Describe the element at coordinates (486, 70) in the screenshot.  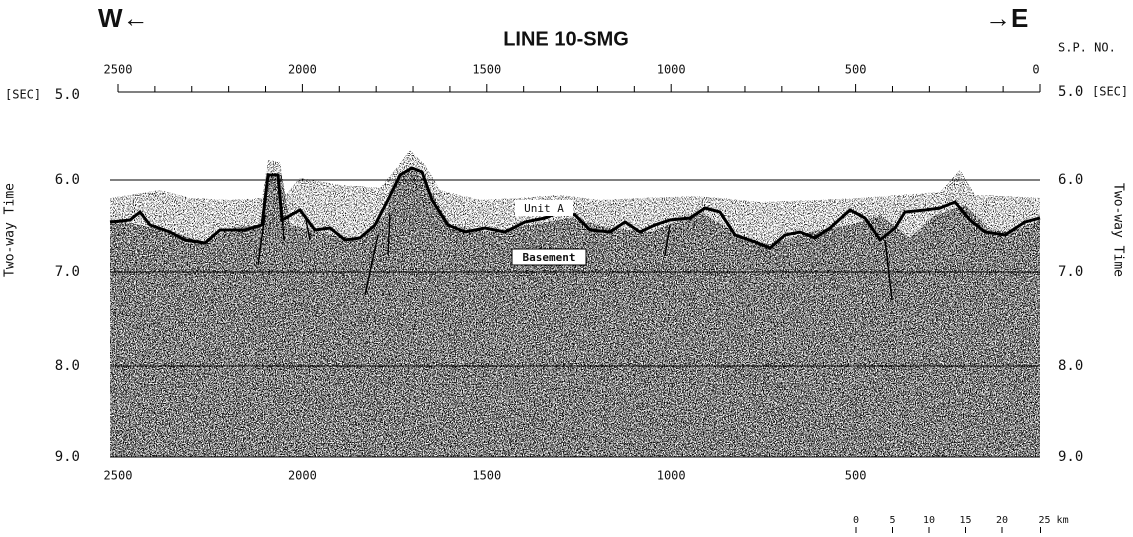
I see `top-tick-label: 1500` at that location.